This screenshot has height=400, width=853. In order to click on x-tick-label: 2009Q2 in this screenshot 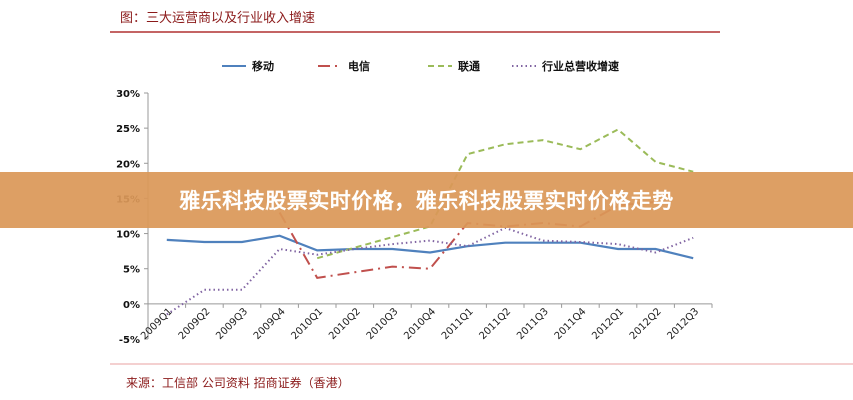, I will do `click(195, 324)`.